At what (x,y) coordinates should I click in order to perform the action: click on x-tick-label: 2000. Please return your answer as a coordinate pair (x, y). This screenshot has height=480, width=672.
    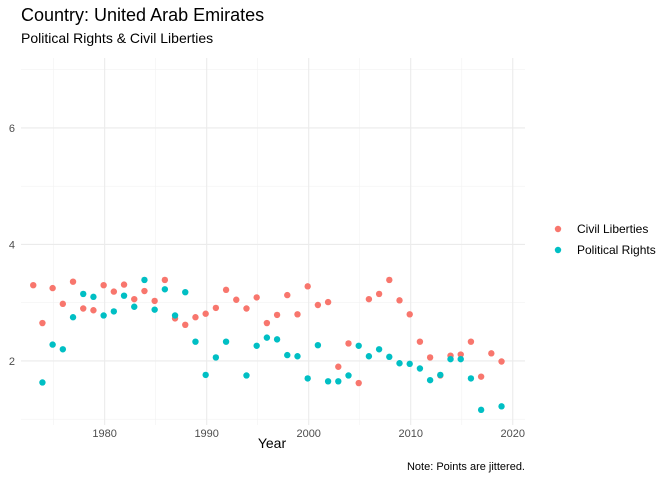
    Looking at the image, I should click on (308, 434).